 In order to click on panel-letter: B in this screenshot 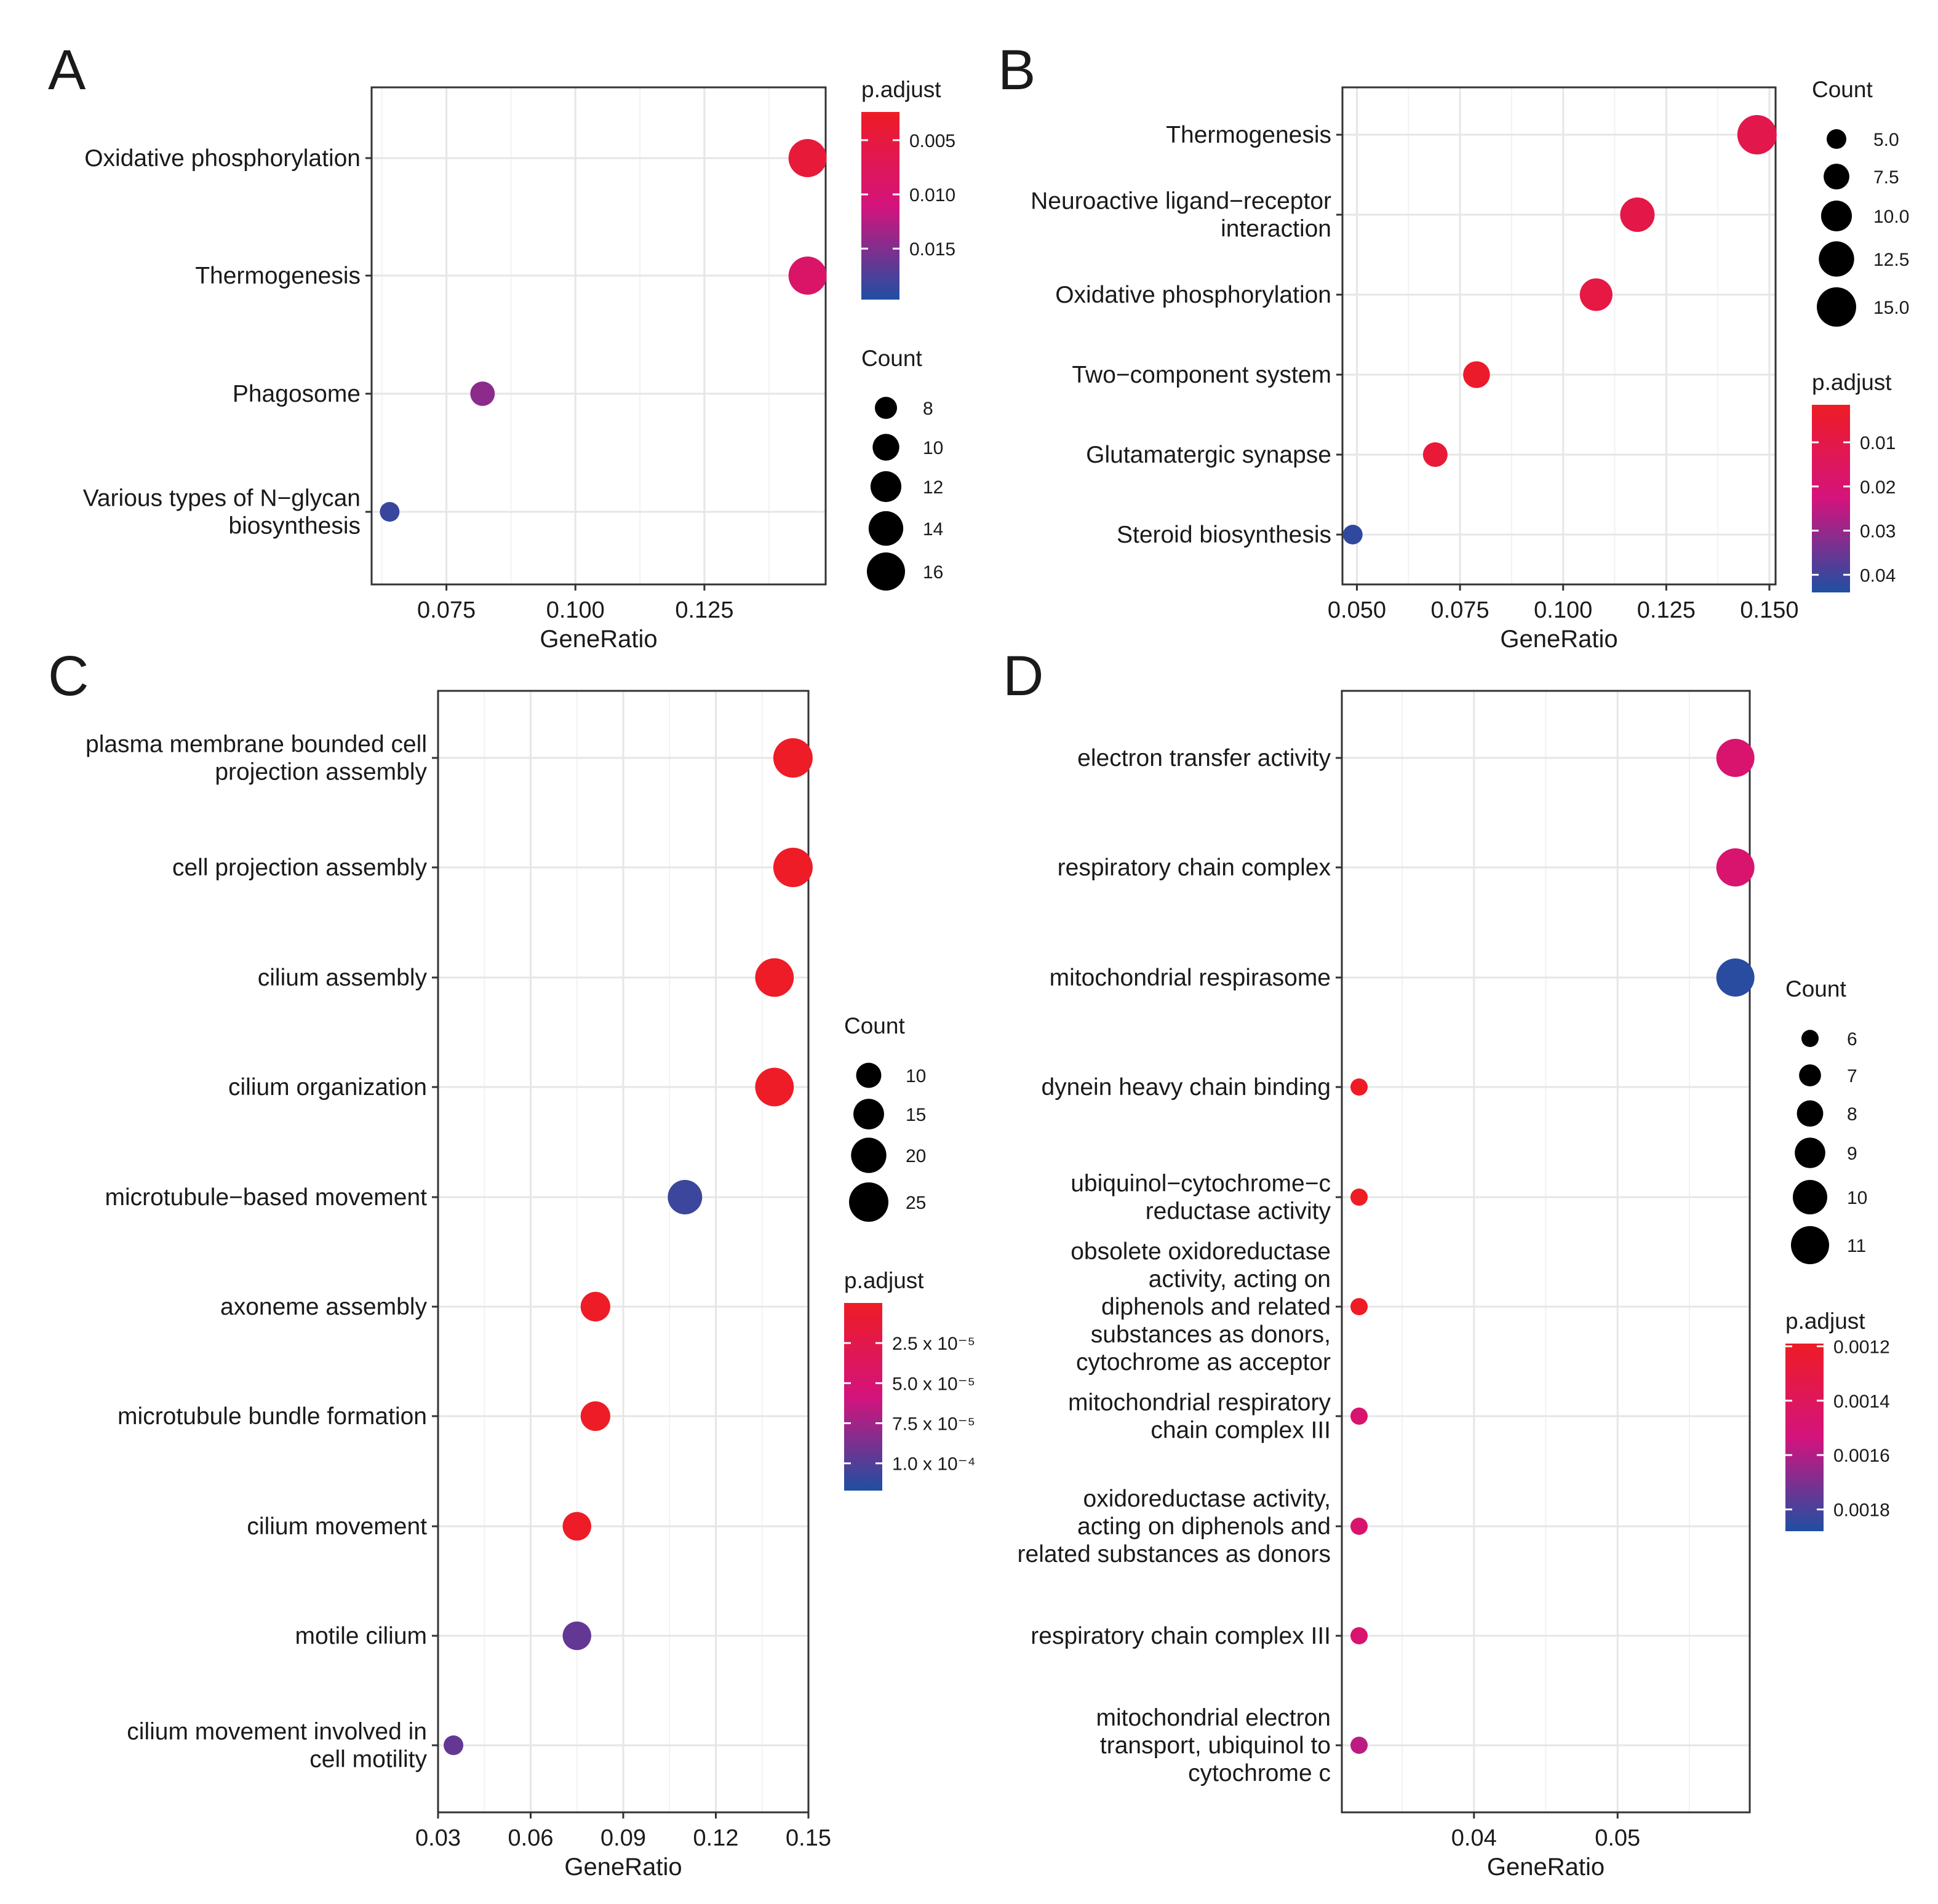, I will do `click(1016, 70)`.